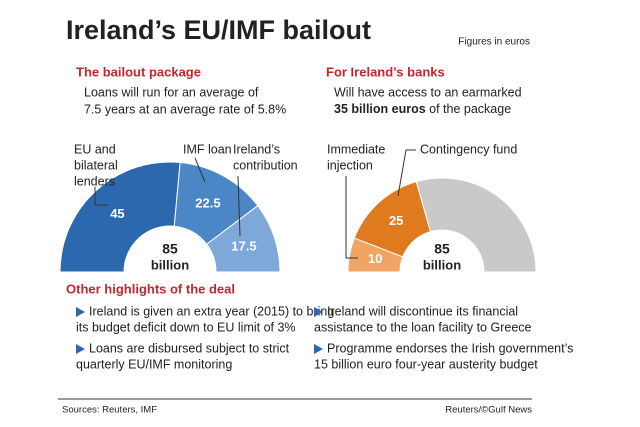  Describe the element at coordinates (207, 202) in the screenshot. I see `data-label: 22.5` at that location.